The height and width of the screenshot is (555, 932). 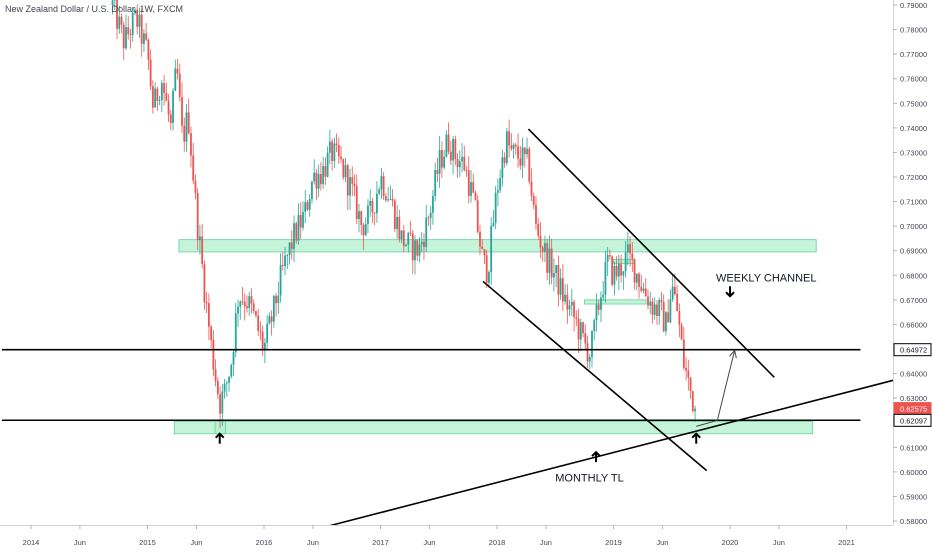 What do you see at coordinates (380, 542) in the screenshot?
I see `x-tick-label: 2017` at bounding box center [380, 542].